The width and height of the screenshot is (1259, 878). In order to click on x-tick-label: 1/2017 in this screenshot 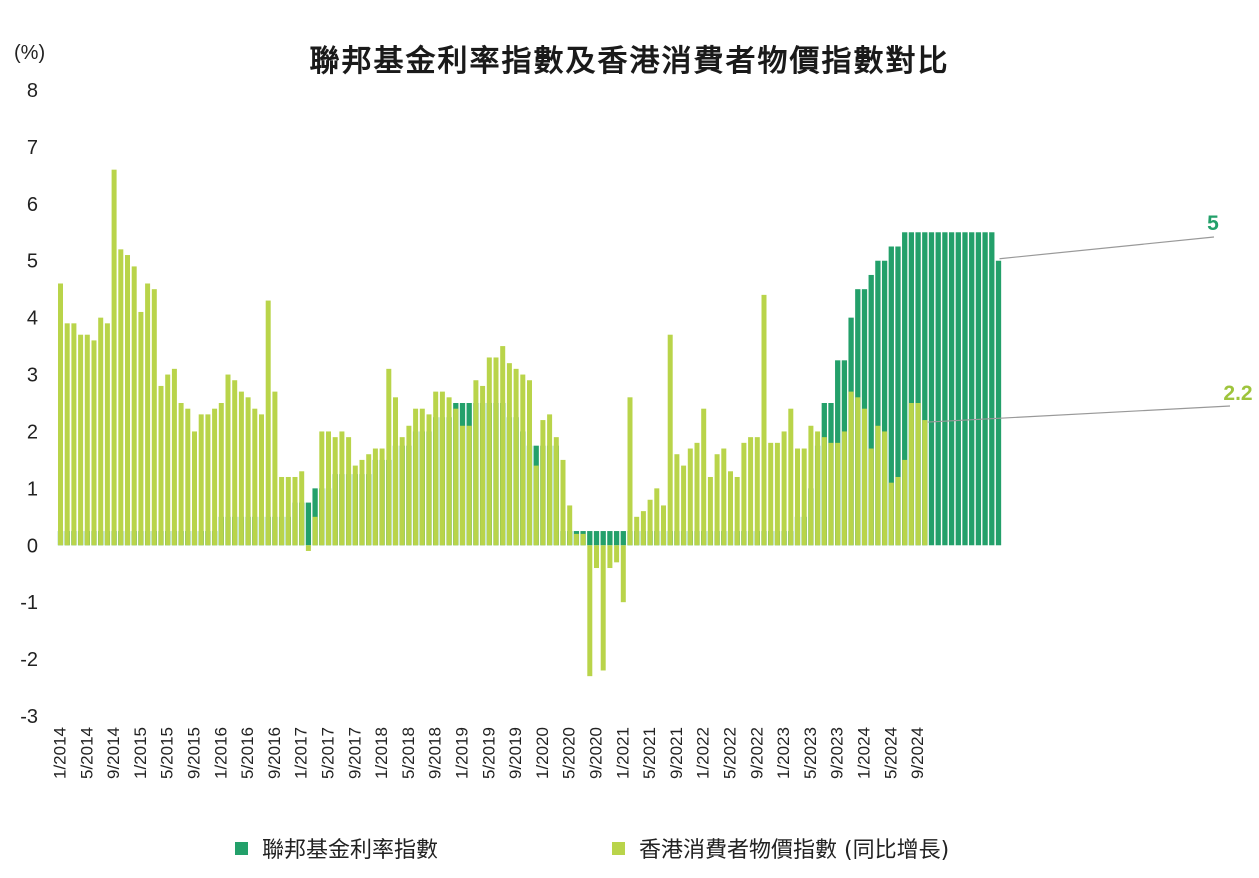, I will do `click(301, 753)`.